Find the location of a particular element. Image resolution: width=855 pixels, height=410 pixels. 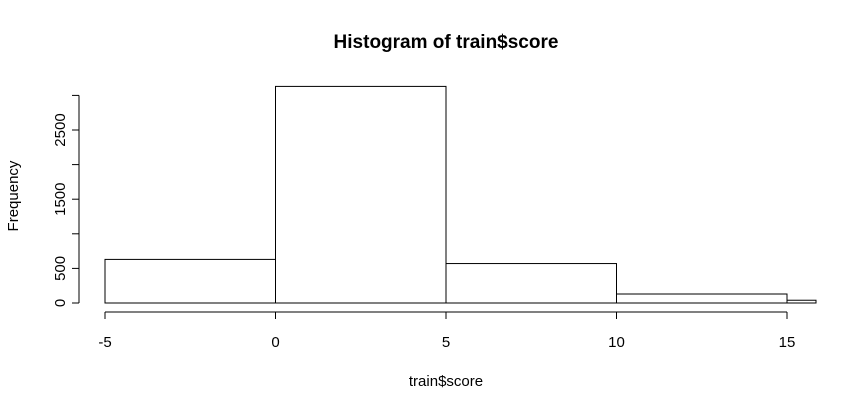

y-tick-label: 1500 is located at coordinates (60, 199).